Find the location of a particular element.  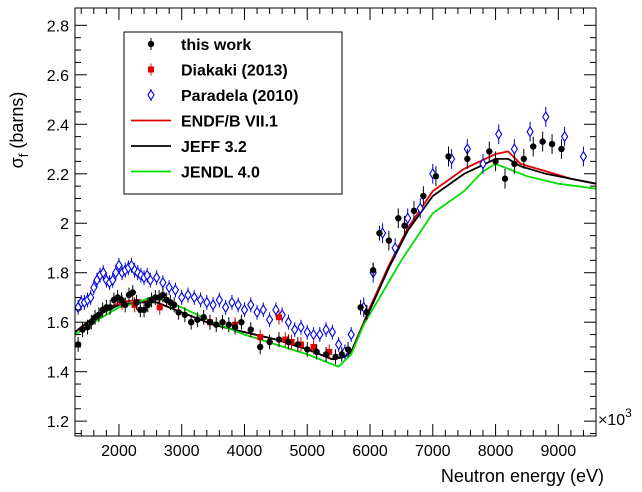

legend-symbol-this-work is located at coordinates (151, 44).